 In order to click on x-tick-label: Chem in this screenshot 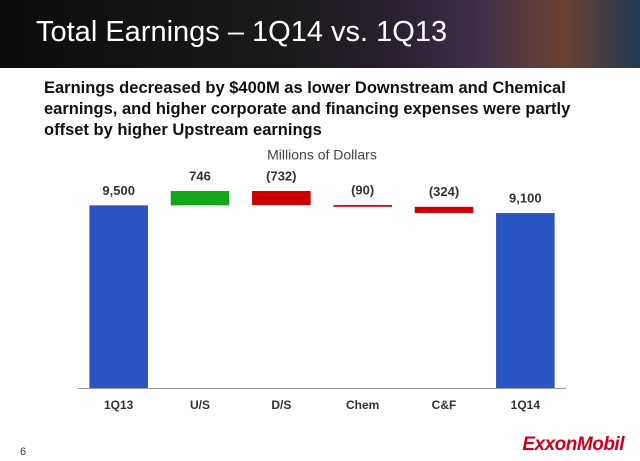, I will do `click(362, 405)`.